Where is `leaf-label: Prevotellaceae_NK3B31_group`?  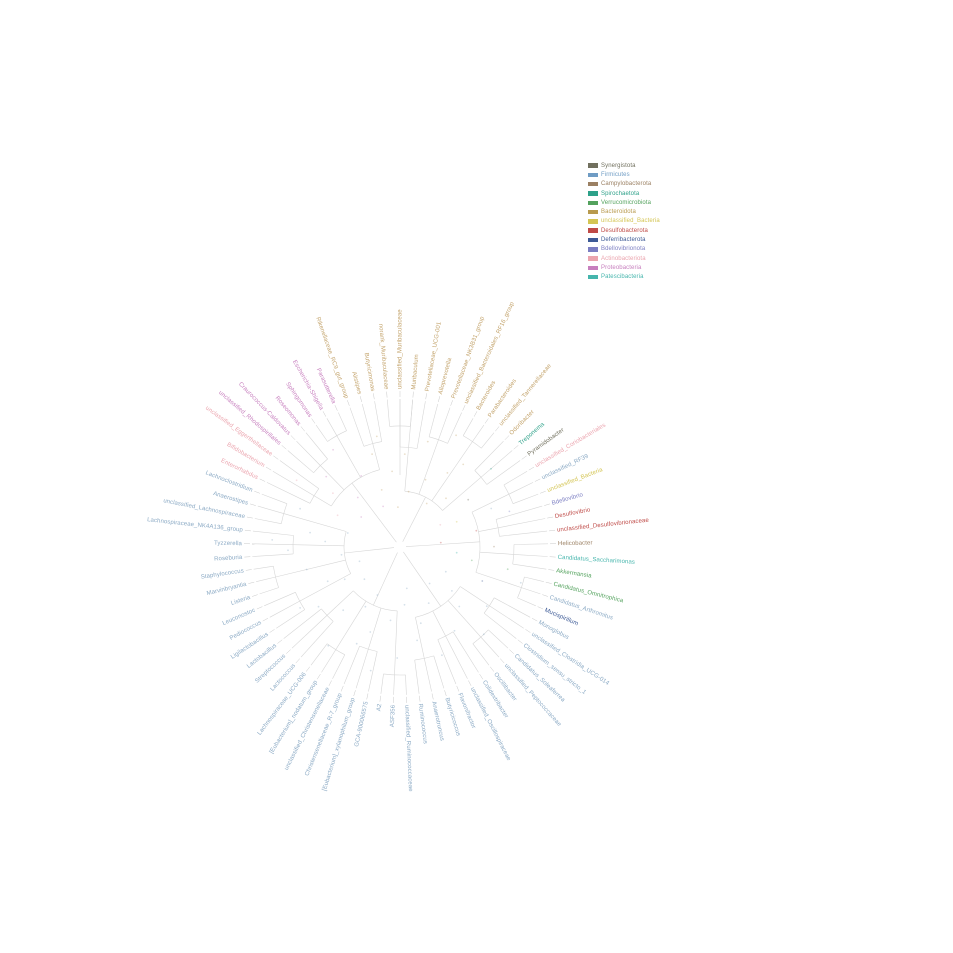
leaf-label: Prevotellaceae_NK3B31_group is located at coordinates (468, 357).